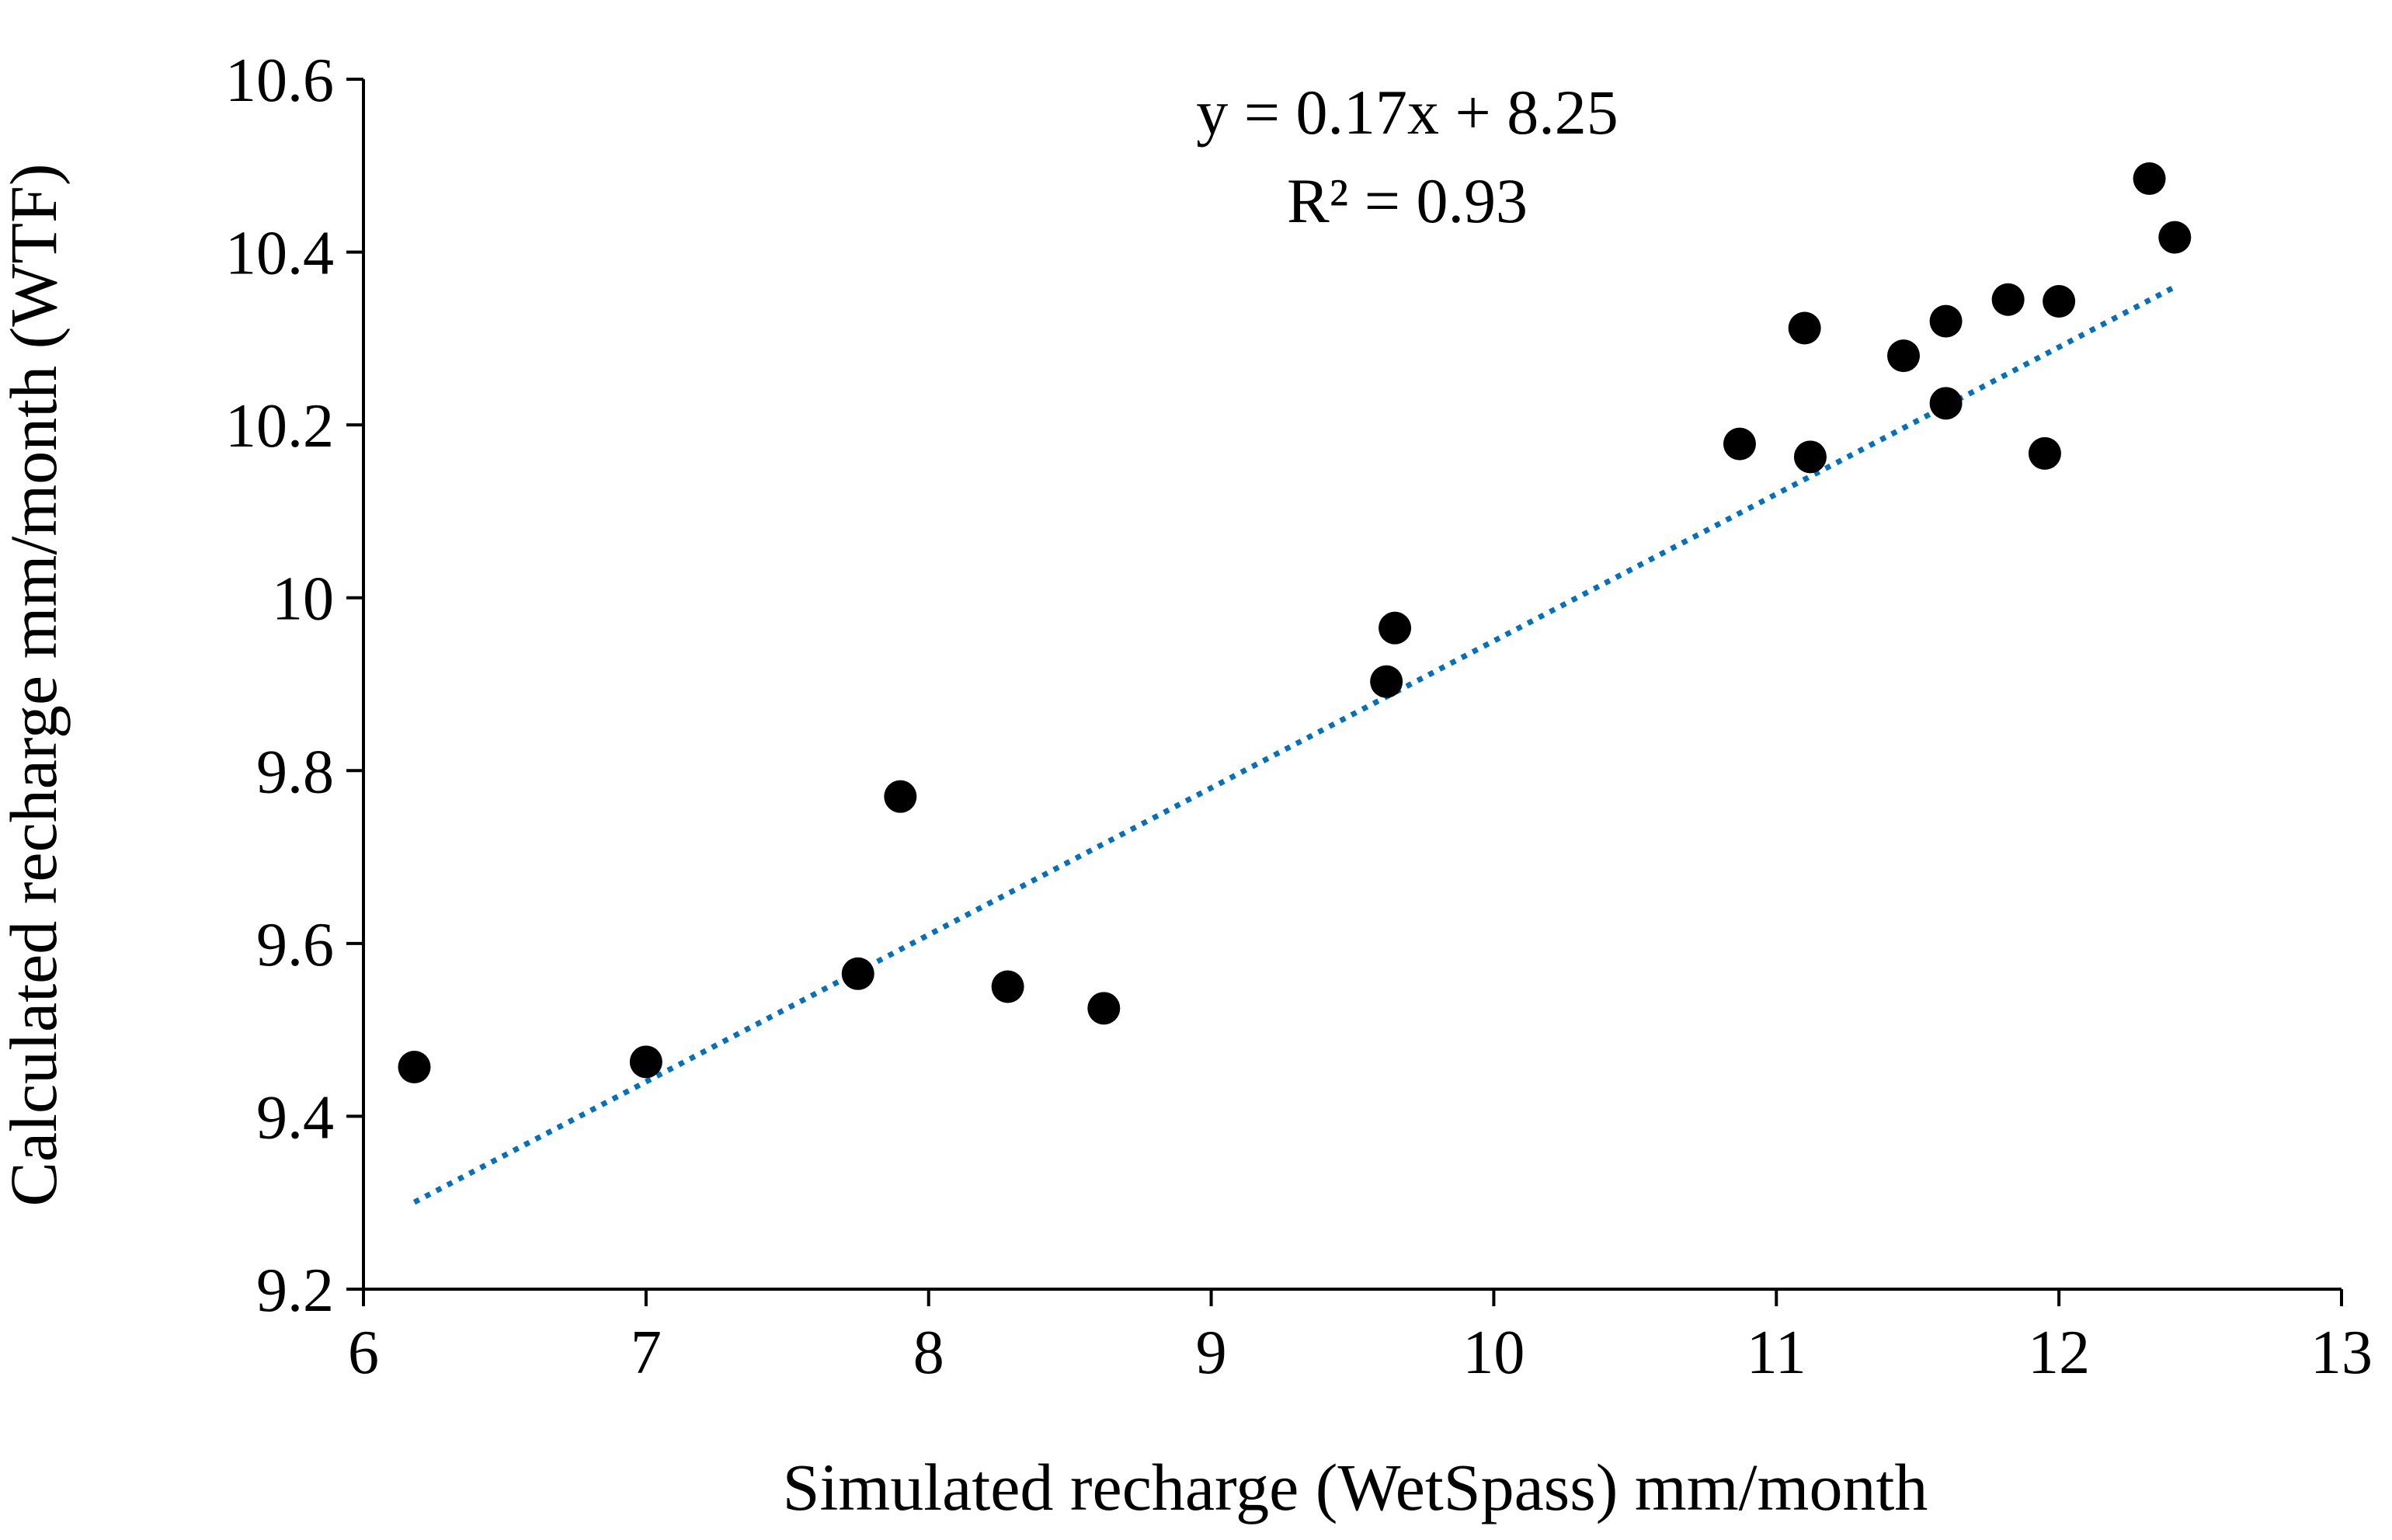  Describe the element at coordinates (2059, 1353) in the screenshot. I see `x-tick-label: 12` at that location.